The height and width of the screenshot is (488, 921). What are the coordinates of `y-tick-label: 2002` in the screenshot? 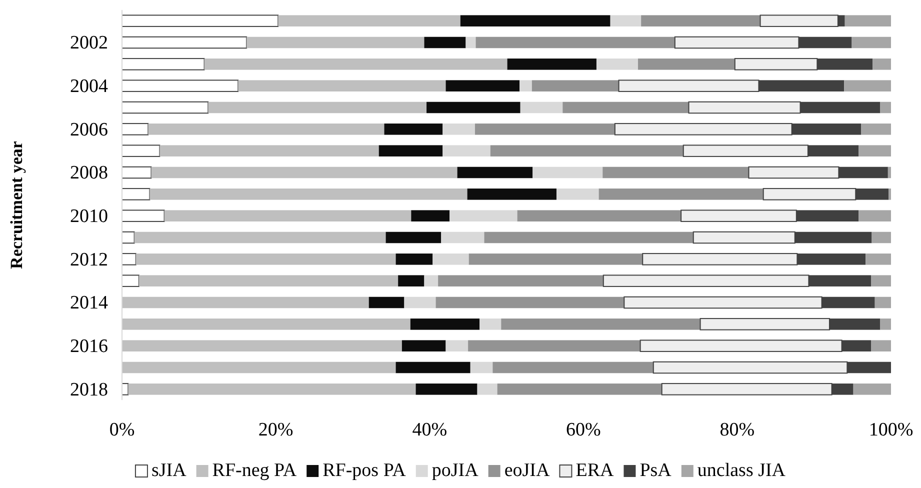 It's located at (89, 43).